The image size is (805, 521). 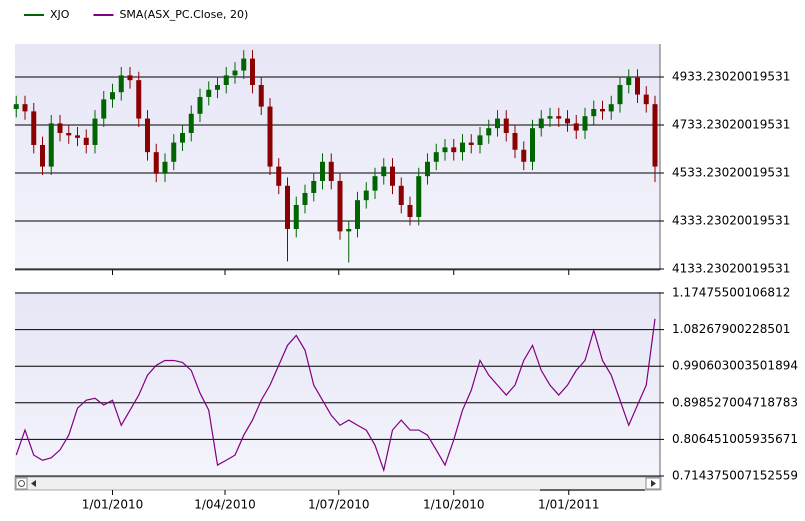 What do you see at coordinates (731, 269) in the screenshot?
I see `y-tick-label: 4133.23020019531` at bounding box center [731, 269].